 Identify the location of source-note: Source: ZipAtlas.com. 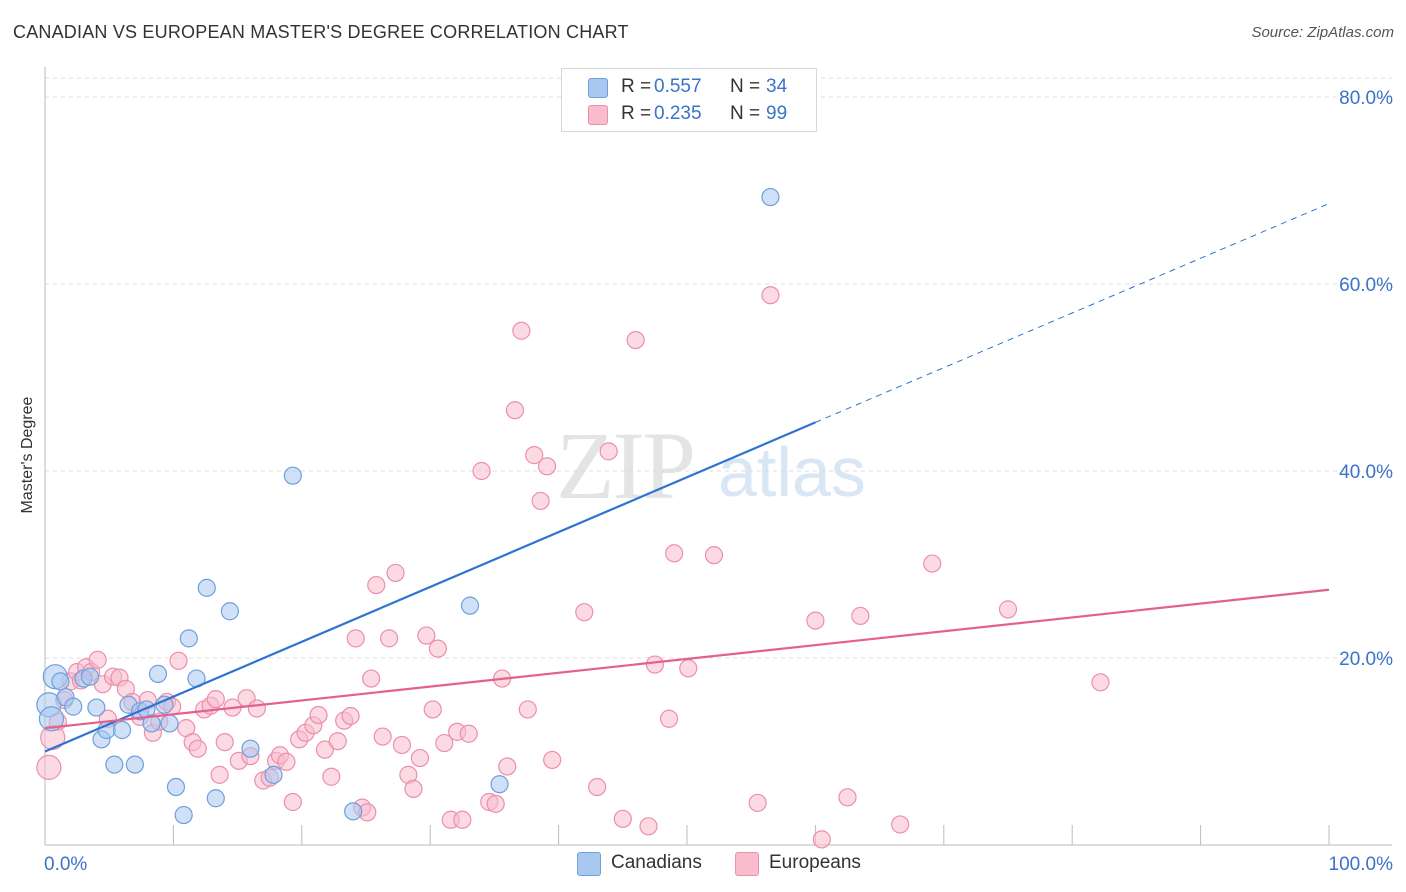
(1322, 32).